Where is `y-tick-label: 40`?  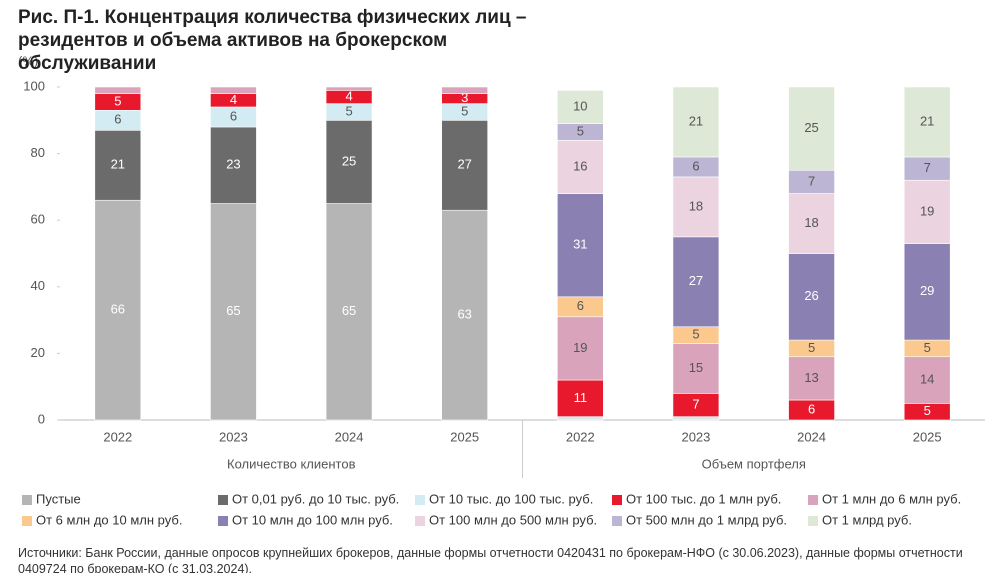
y-tick-label: 40 is located at coordinates (38, 285).